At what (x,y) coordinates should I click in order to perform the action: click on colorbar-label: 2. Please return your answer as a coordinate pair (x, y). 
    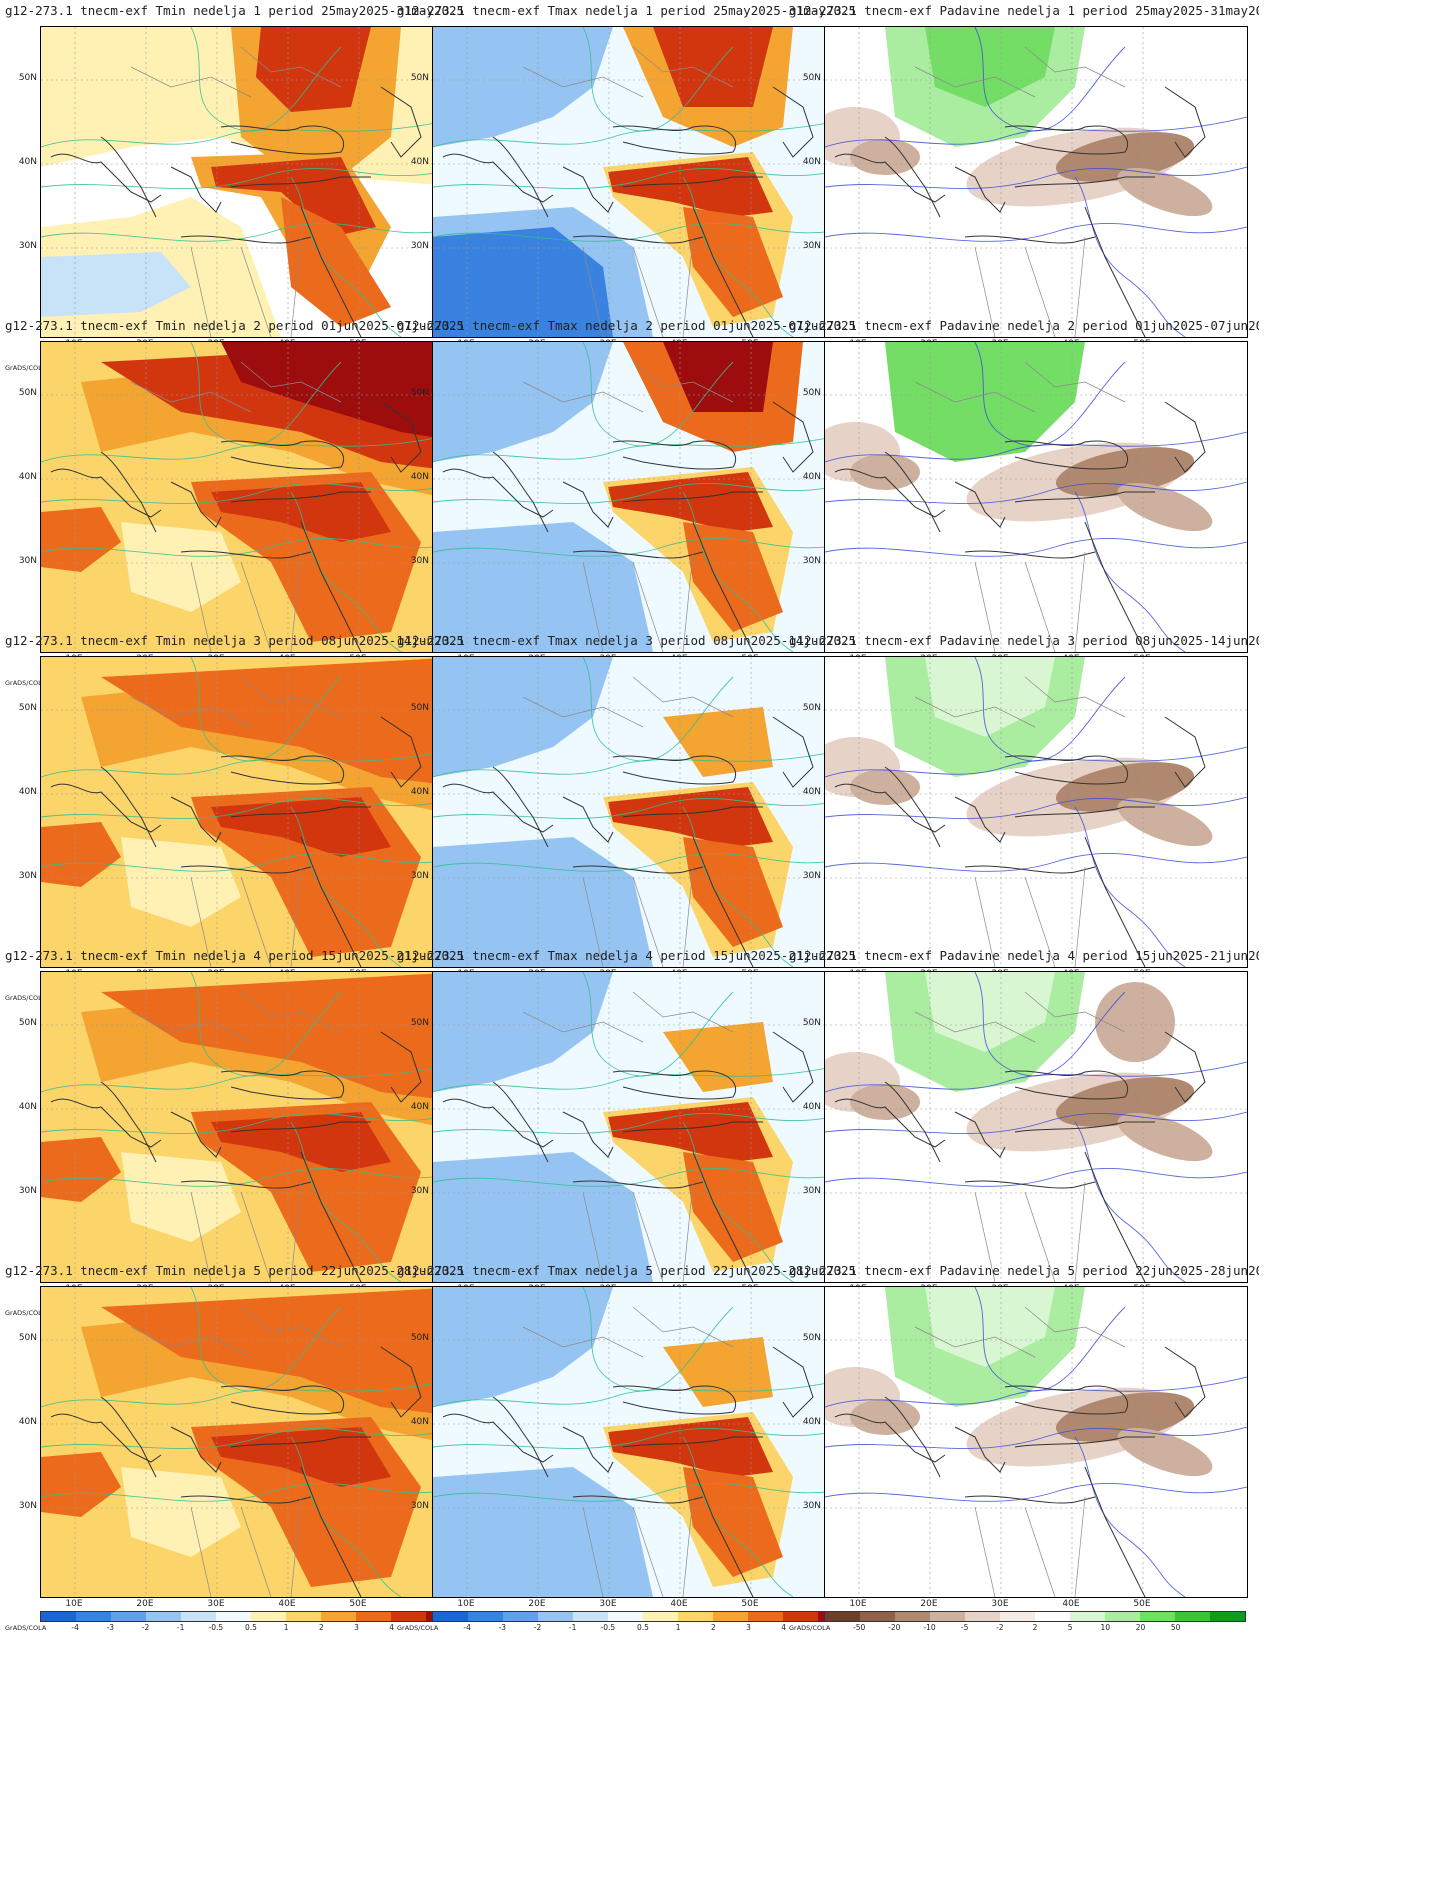
    Looking at the image, I should click on (321, 1627).